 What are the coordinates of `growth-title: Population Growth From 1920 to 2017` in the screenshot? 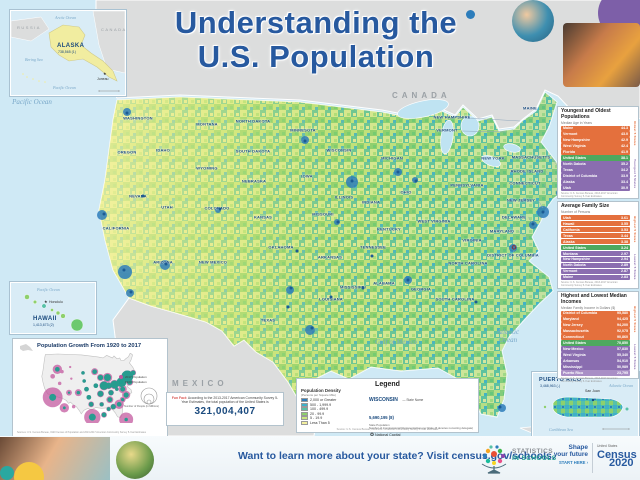 It's located at (89, 346).